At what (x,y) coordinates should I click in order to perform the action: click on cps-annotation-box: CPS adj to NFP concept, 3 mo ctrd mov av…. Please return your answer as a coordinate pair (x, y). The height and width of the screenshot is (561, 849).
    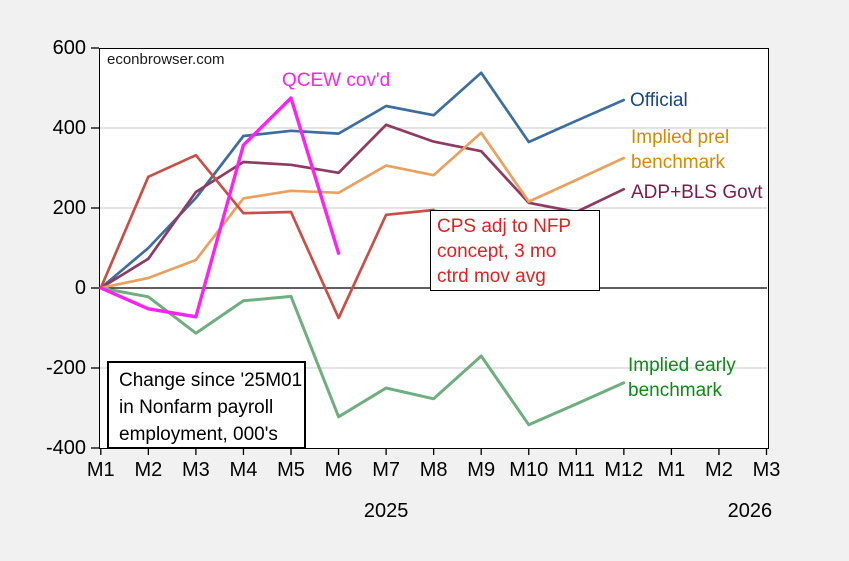
    Looking at the image, I should click on (515, 250).